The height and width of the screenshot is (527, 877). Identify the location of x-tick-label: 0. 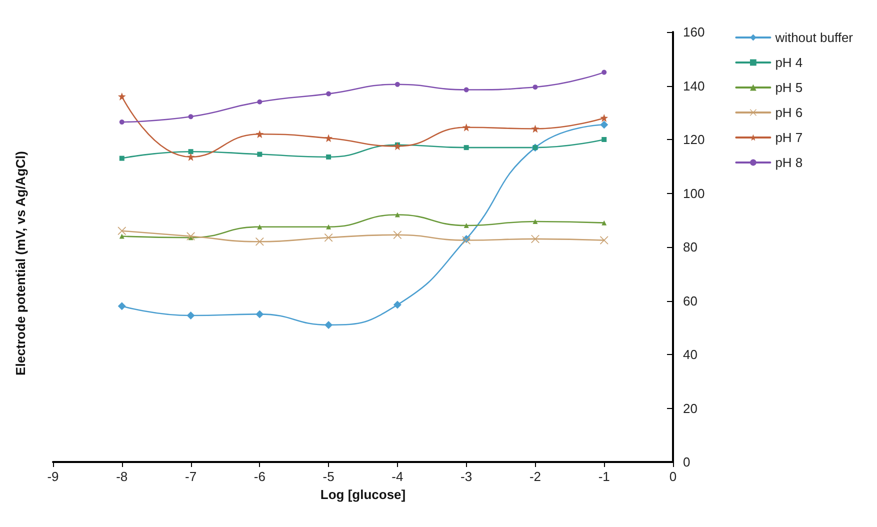
(673, 476).